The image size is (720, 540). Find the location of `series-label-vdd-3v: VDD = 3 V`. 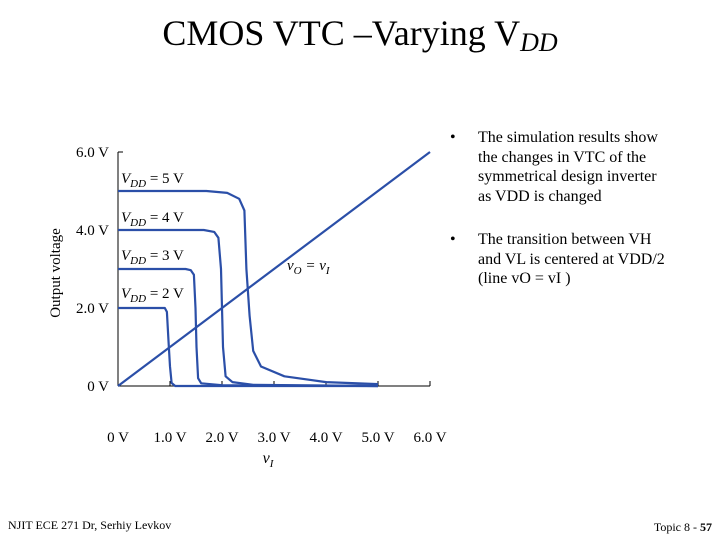

series-label-vdd-3v: VDD = 3 V is located at coordinates (152, 257).